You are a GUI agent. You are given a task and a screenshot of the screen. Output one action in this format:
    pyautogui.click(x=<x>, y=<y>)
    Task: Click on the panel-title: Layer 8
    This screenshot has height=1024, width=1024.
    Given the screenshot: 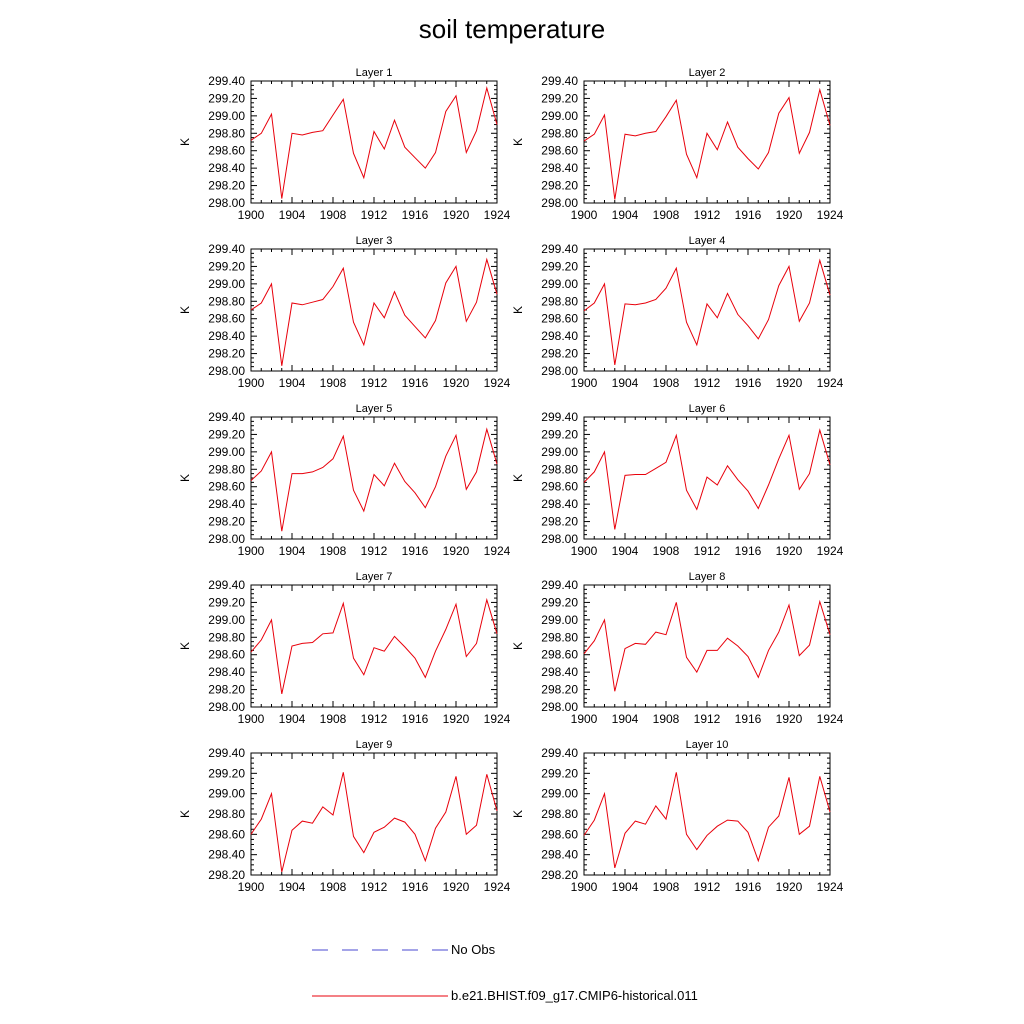 What is the action you would take?
    pyautogui.click(x=707, y=577)
    